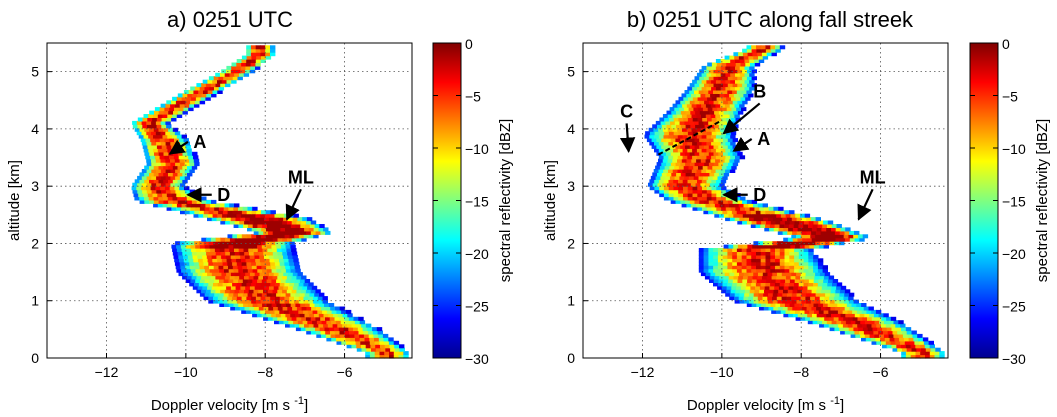  I want to click on annotation-arrow, so click(742, 144).